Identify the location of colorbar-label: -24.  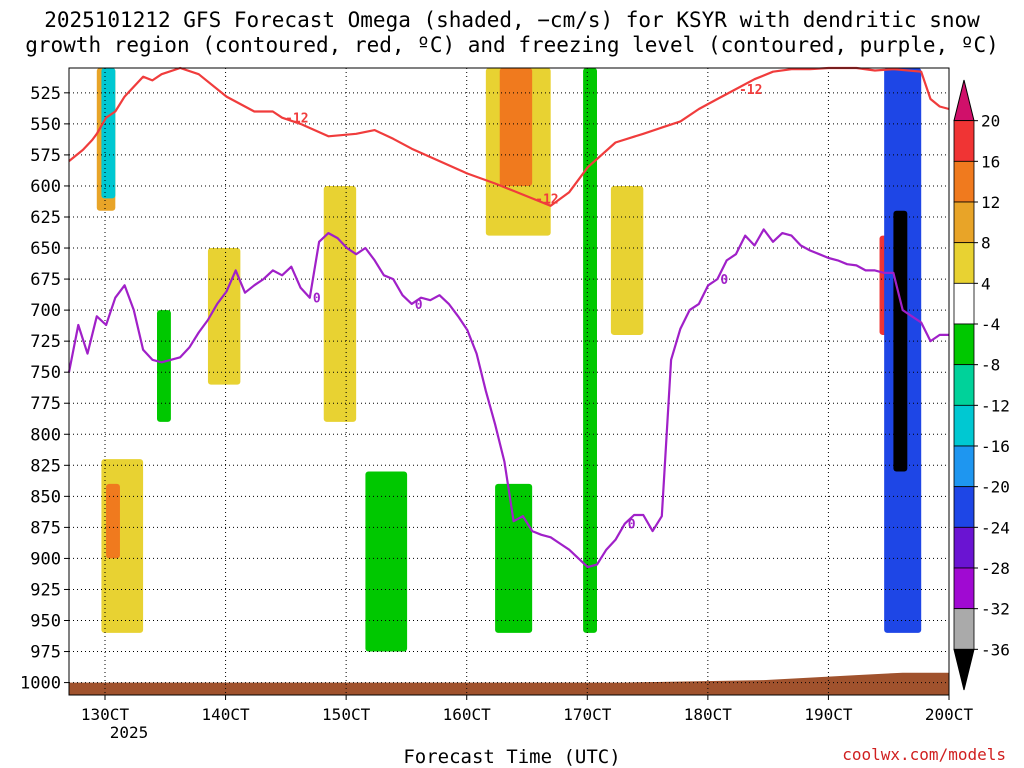
(995, 527).